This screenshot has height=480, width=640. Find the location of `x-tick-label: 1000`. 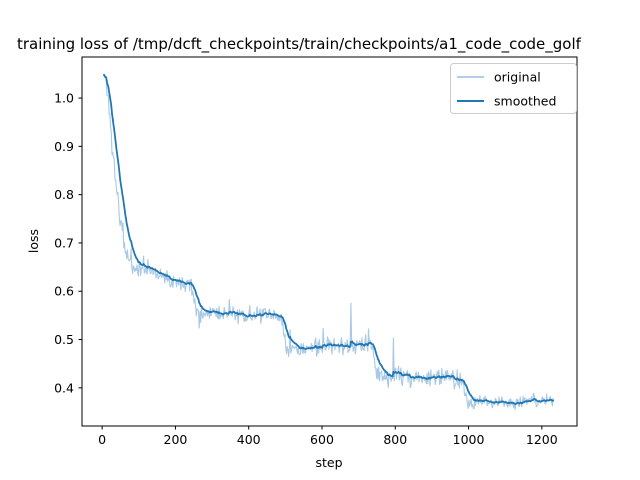

x-tick-label: 1000 is located at coordinates (469, 439).